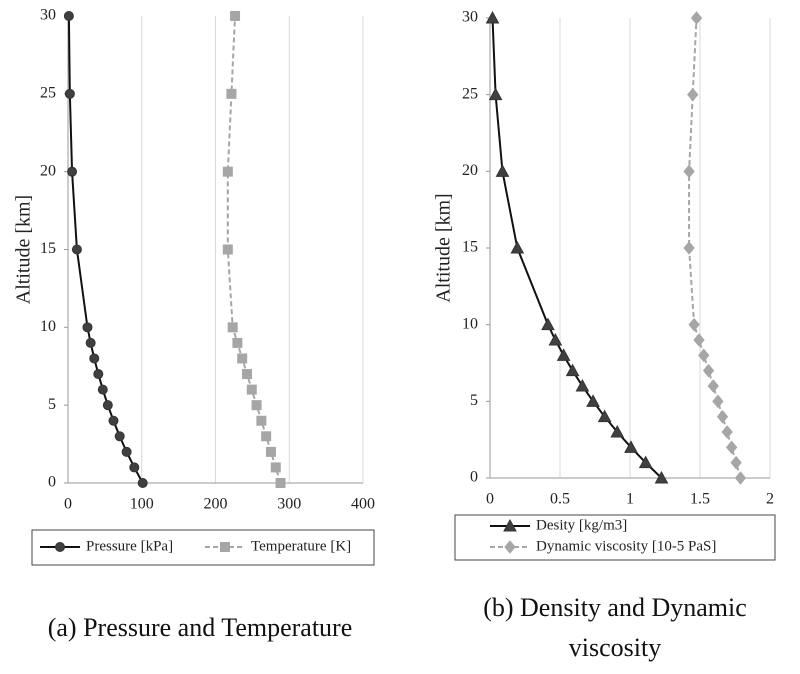 The height and width of the screenshot is (674, 800). Describe the element at coordinates (630, 499) in the screenshot. I see `x-tick-label: 1` at that location.